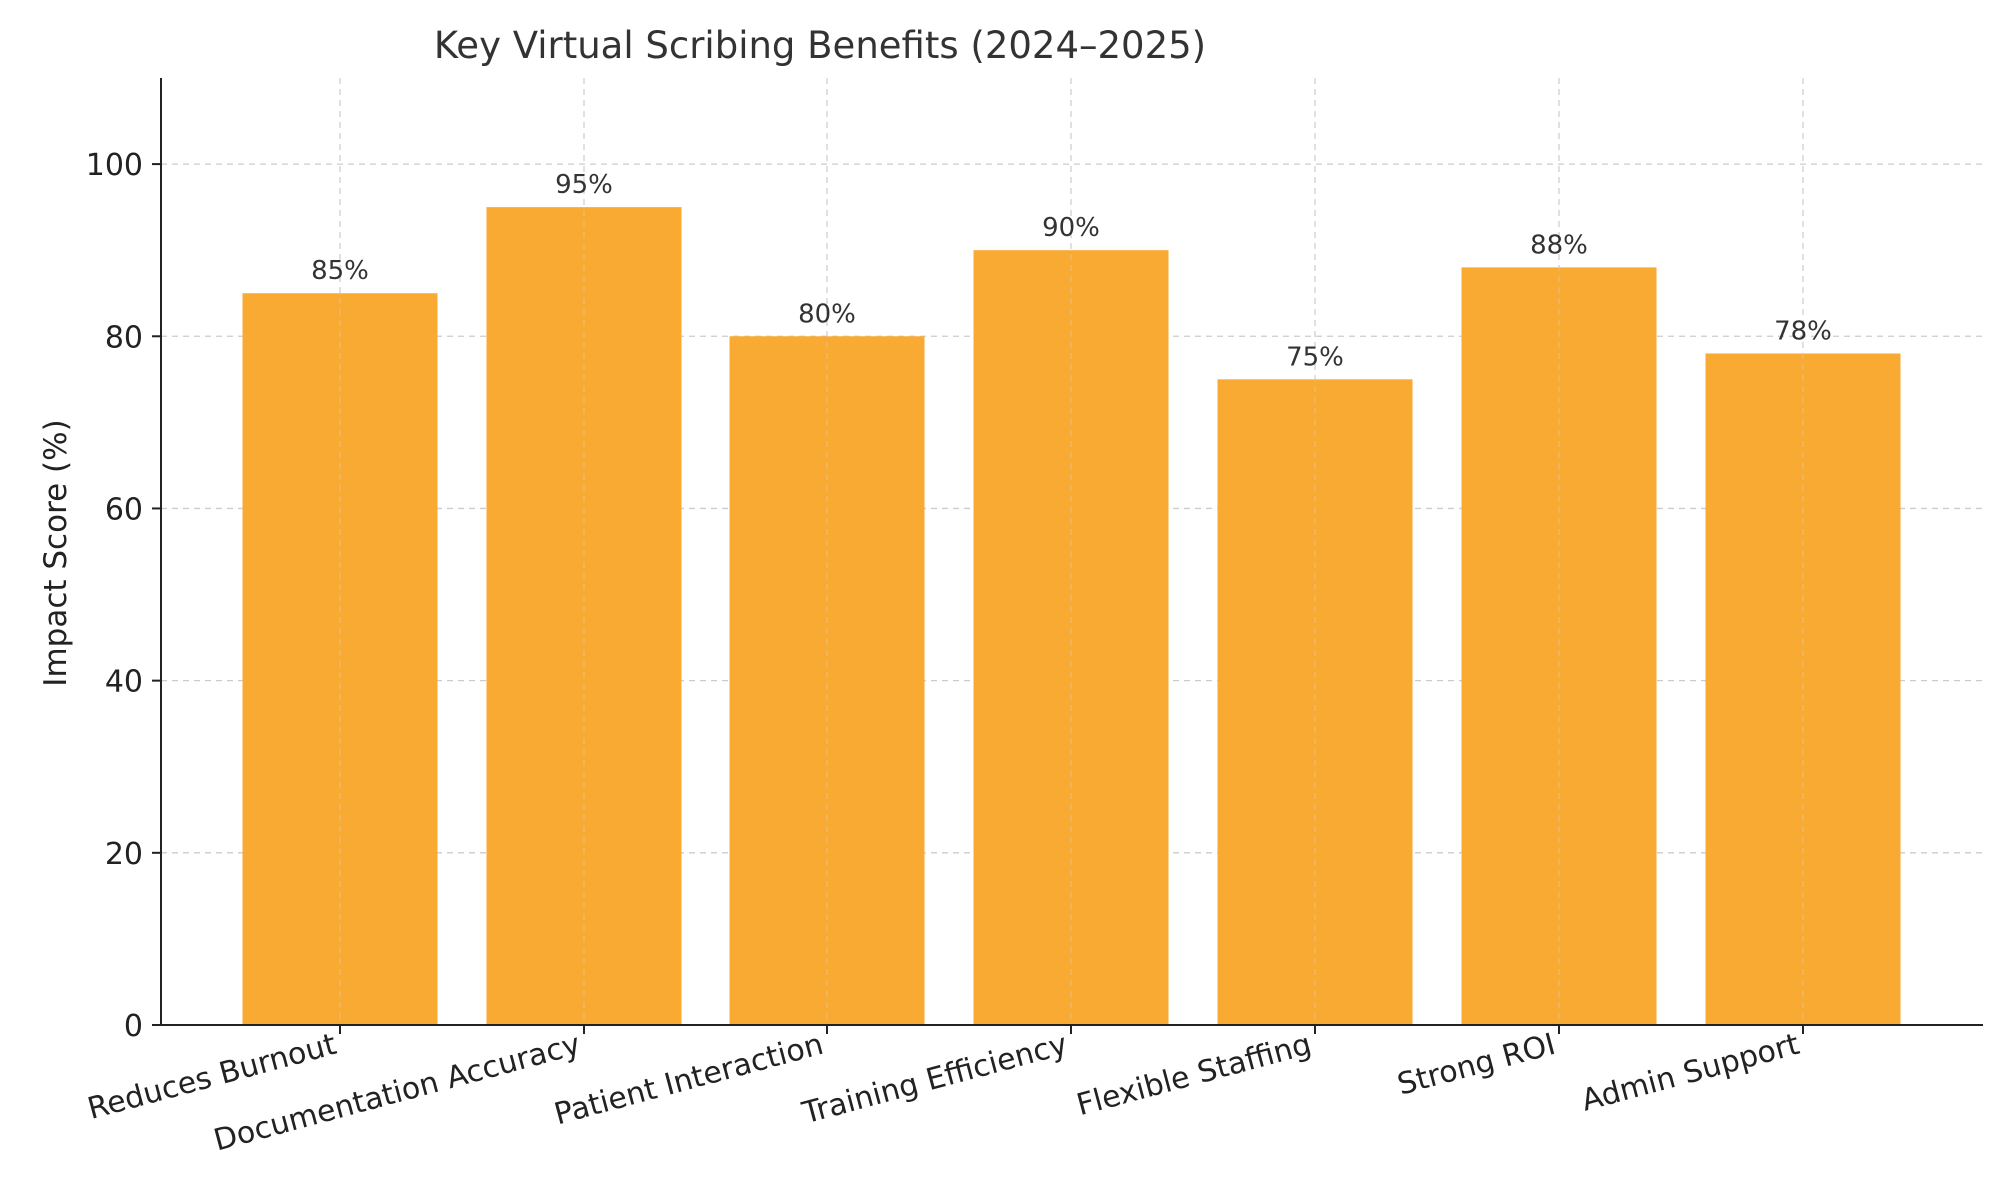 This screenshot has height=1200, width=2000. What do you see at coordinates (1476, 1065) in the screenshot?
I see `x-tick-label-5: Strong ROI` at bounding box center [1476, 1065].